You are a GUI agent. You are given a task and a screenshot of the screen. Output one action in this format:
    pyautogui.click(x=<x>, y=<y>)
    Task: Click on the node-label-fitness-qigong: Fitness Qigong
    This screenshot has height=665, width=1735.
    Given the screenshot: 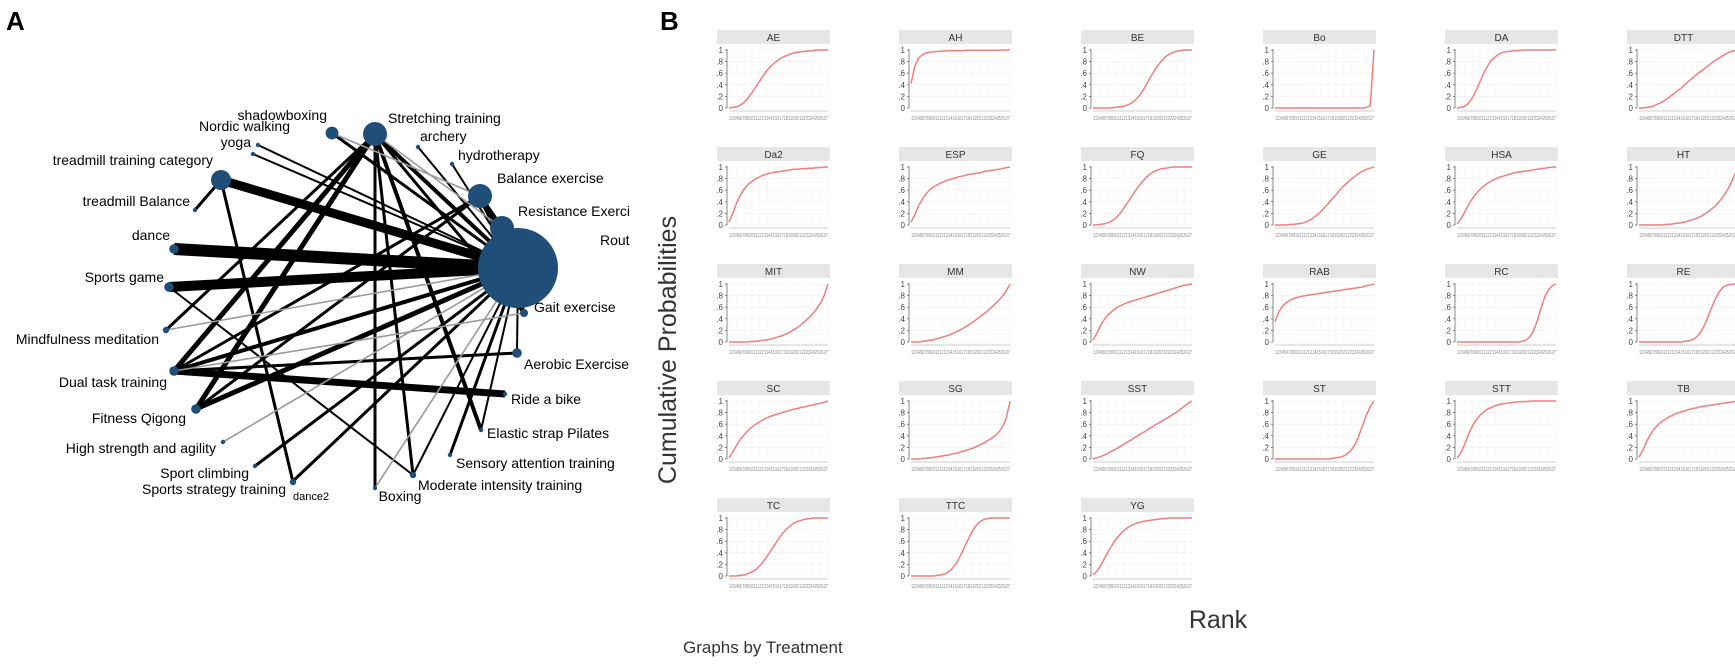 What is the action you would take?
    pyautogui.click(x=139, y=418)
    